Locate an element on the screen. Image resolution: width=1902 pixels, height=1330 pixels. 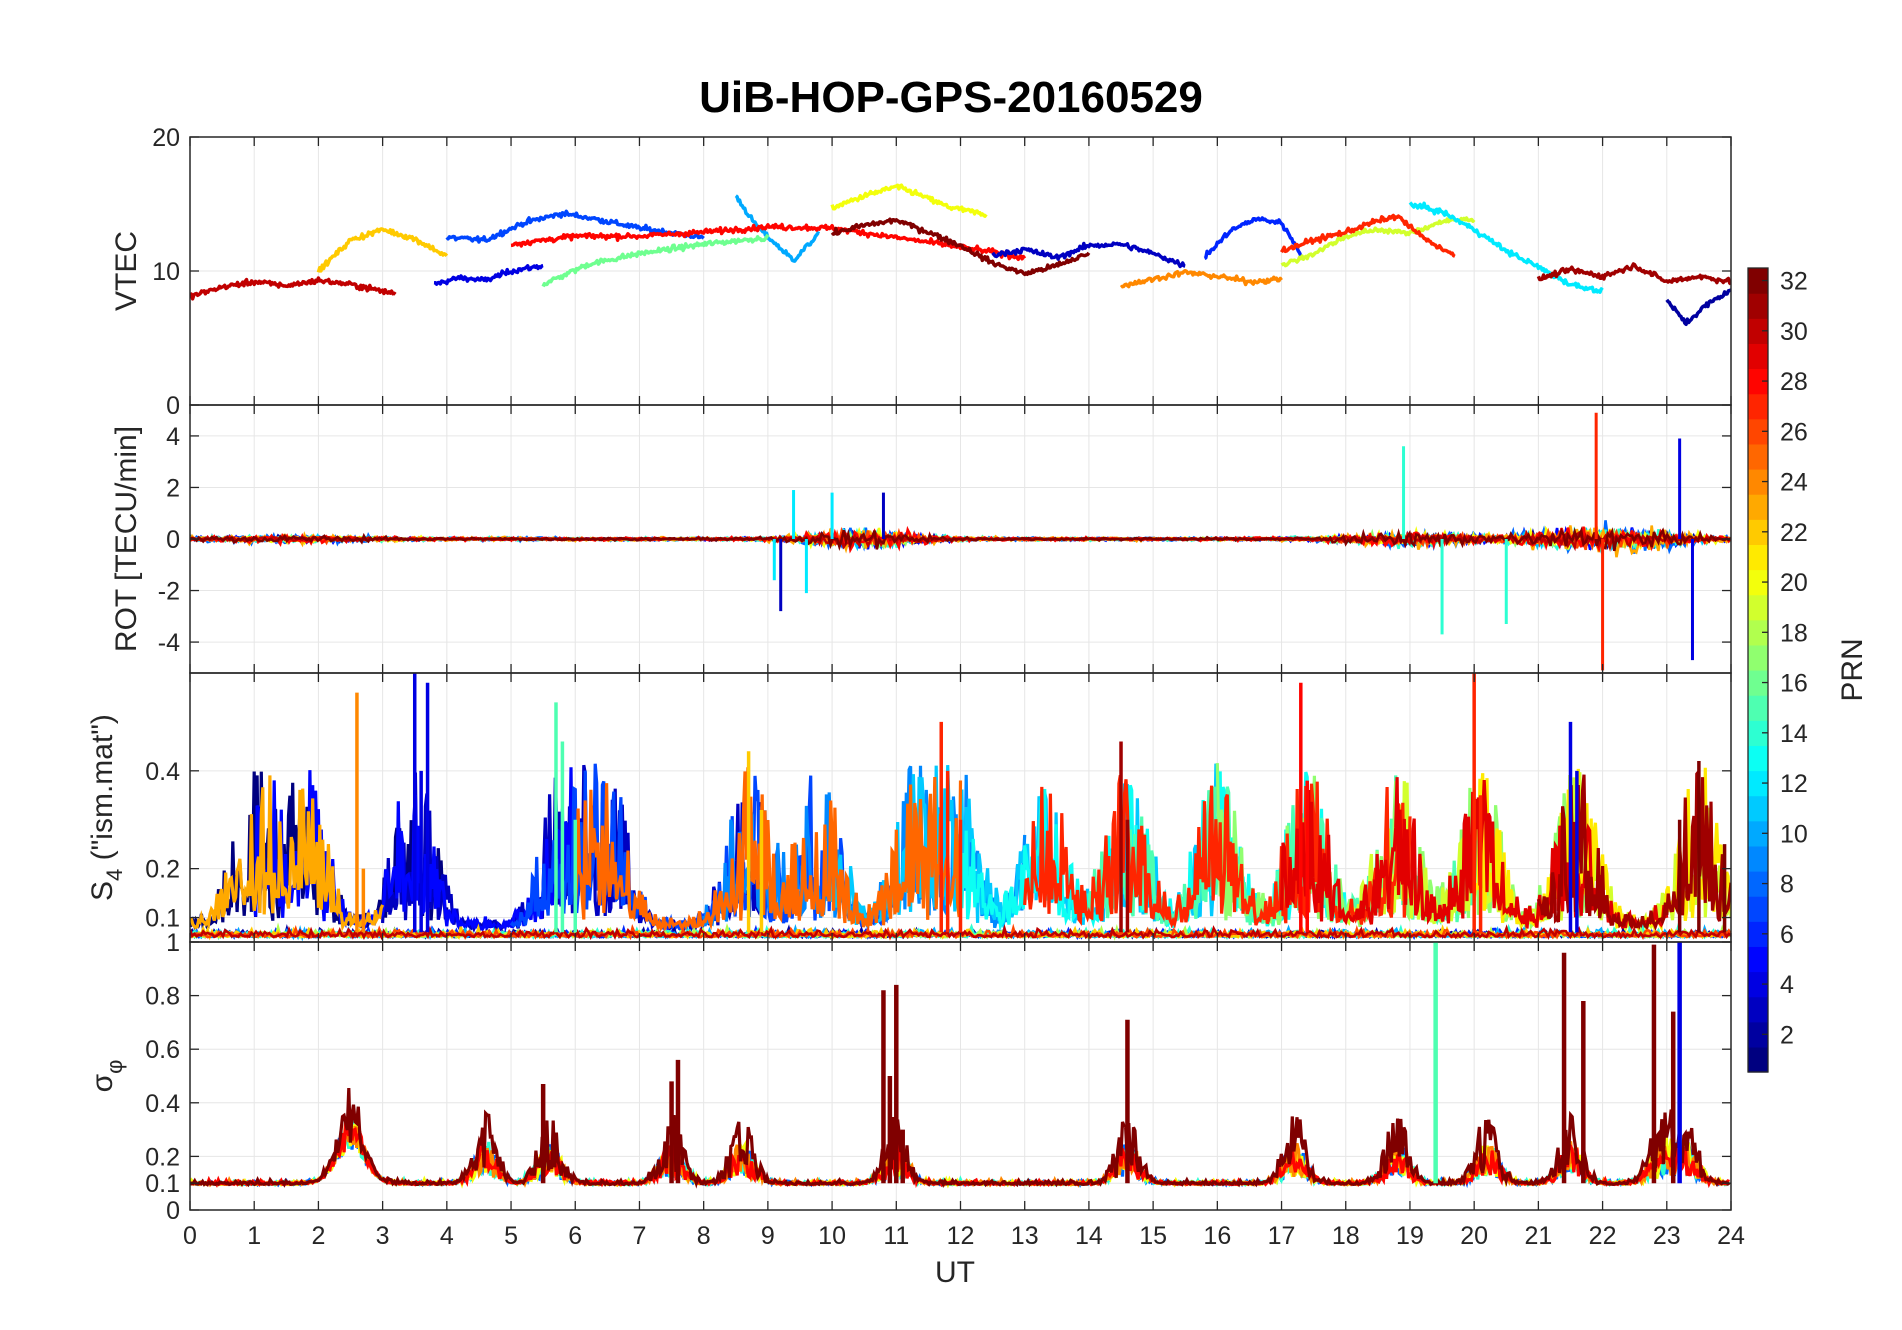
colorbar-frame is located at coordinates (1758, 670).